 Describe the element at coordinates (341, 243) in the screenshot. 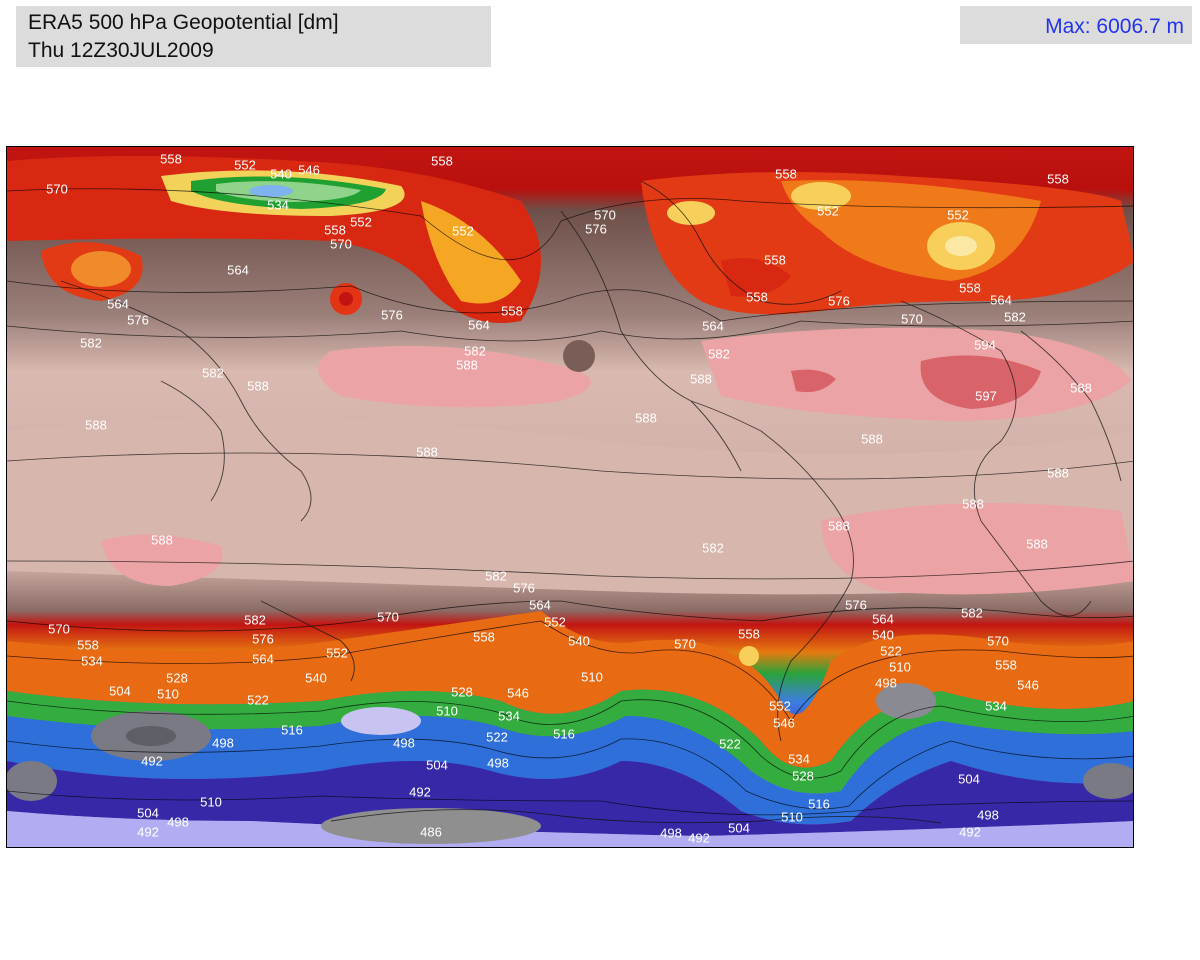

I see `contour-label: 570` at that location.